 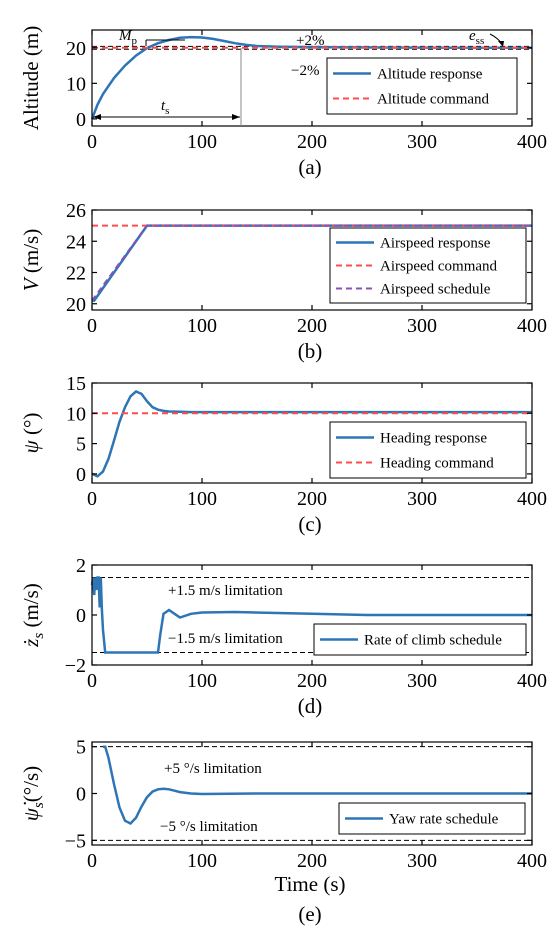 What do you see at coordinates (433, 100) in the screenshot?
I see `legend-label: Altitude command` at bounding box center [433, 100].